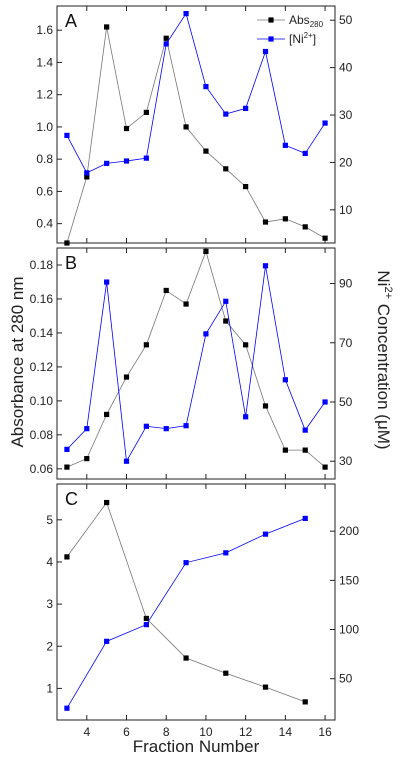 The image size is (400, 760). I want to click on panel-letter: B, so click(71, 263).